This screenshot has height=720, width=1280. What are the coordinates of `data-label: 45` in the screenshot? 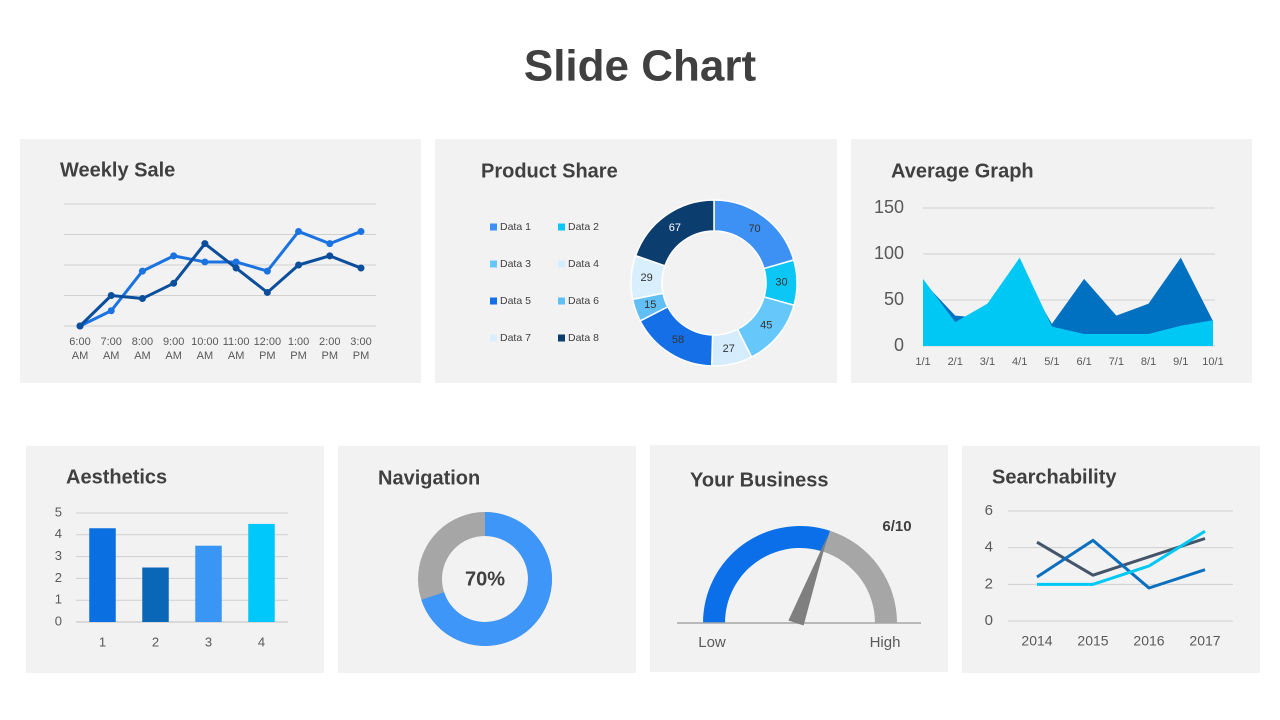 It's located at (766, 326).